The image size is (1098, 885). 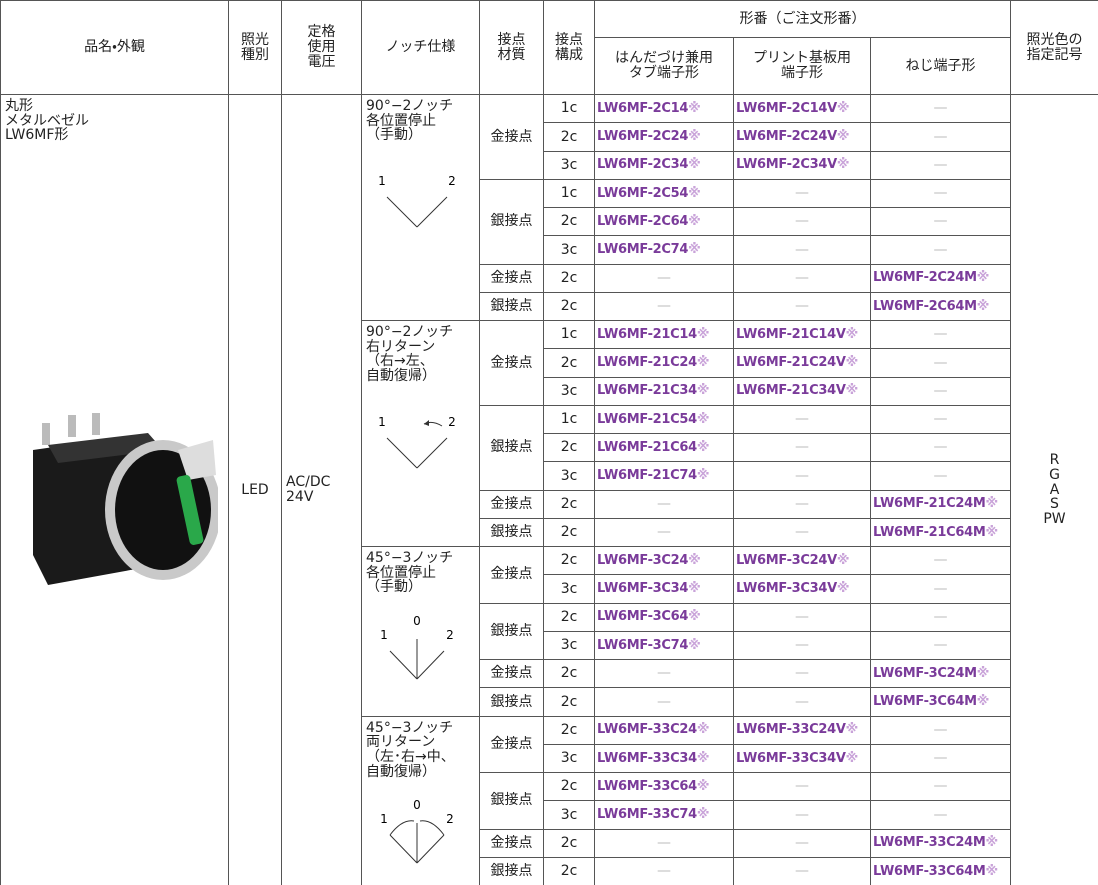 I want to click on header-cell: 品名・外観, so click(x=114, y=47).